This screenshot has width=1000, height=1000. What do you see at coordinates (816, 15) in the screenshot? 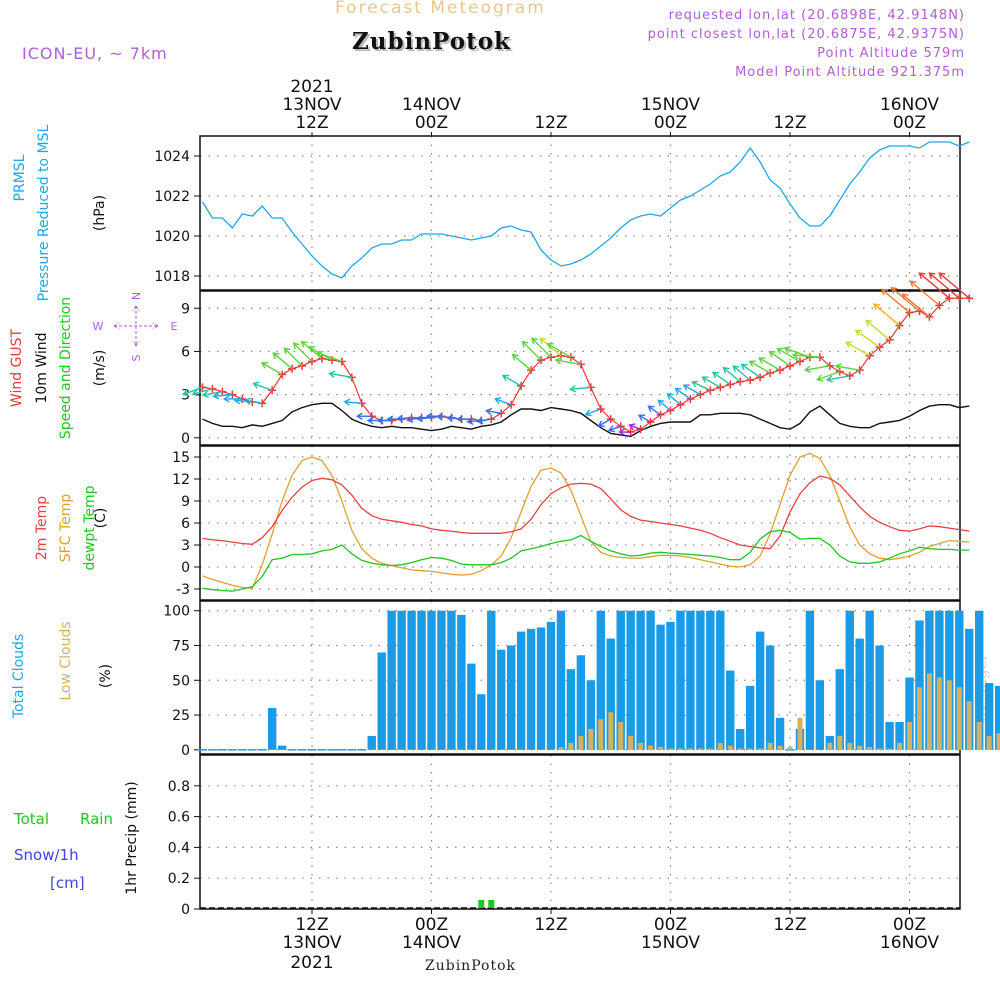
I see `requested-coords: requested lon,lat (20.6898E, 42.9148N)` at bounding box center [816, 15].